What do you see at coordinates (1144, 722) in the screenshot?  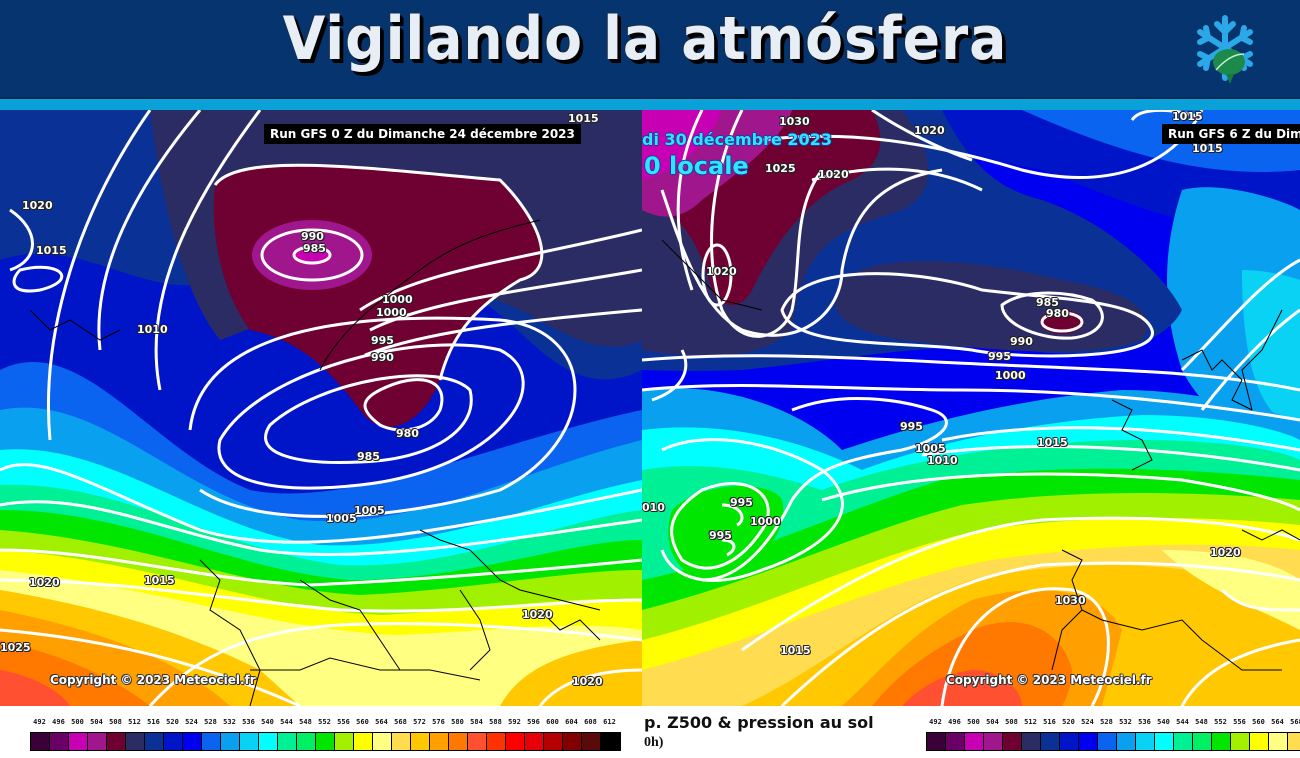 I see `legend-tick: 536` at bounding box center [1144, 722].